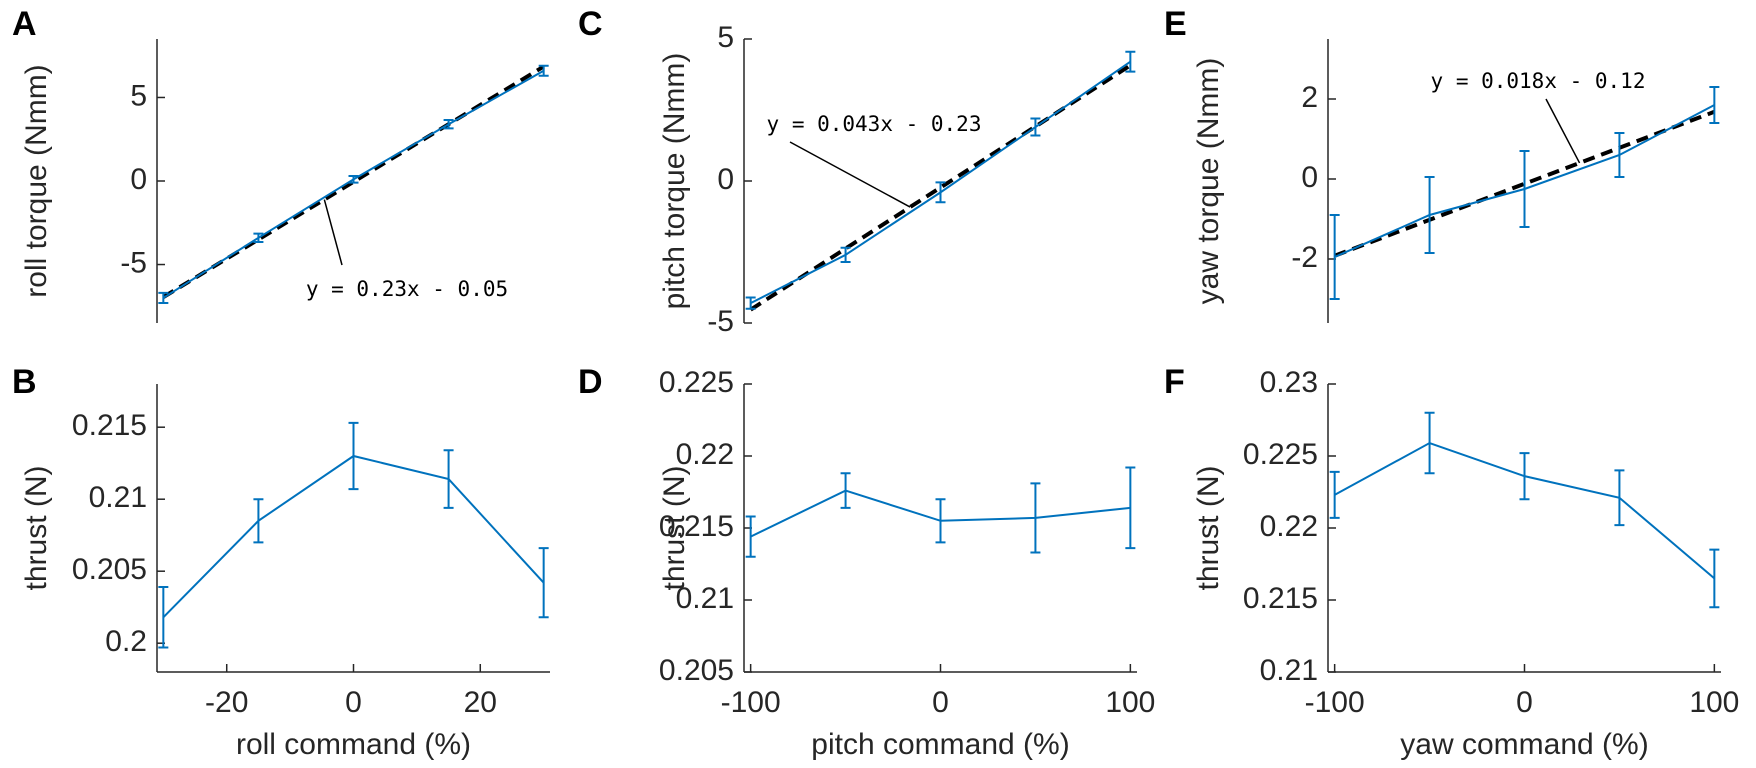 The width and height of the screenshot is (1756, 768). What do you see at coordinates (1174, 382) in the screenshot?
I see `panel-letter: F` at bounding box center [1174, 382].